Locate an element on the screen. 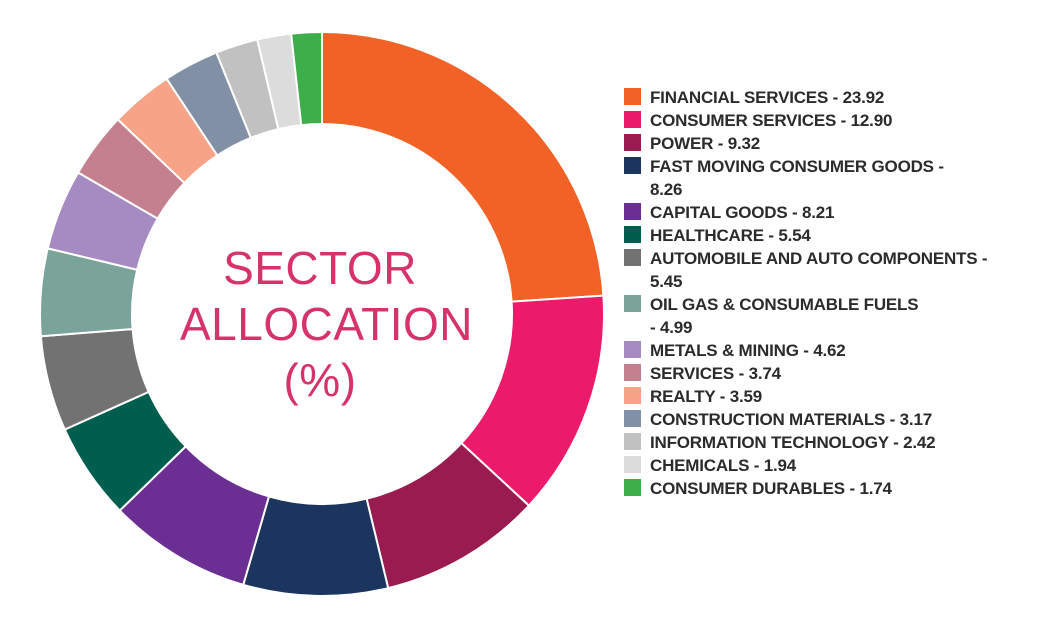 The image size is (1056, 622). legend-item: INFORMATION TECHNOLOGY - 2.42 is located at coordinates (829, 442).